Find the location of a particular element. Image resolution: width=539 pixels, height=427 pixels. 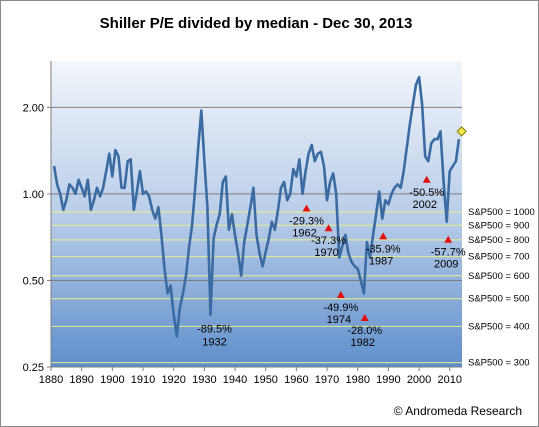

credit-label: © Andromeda Research is located at coordinates (458, 411).